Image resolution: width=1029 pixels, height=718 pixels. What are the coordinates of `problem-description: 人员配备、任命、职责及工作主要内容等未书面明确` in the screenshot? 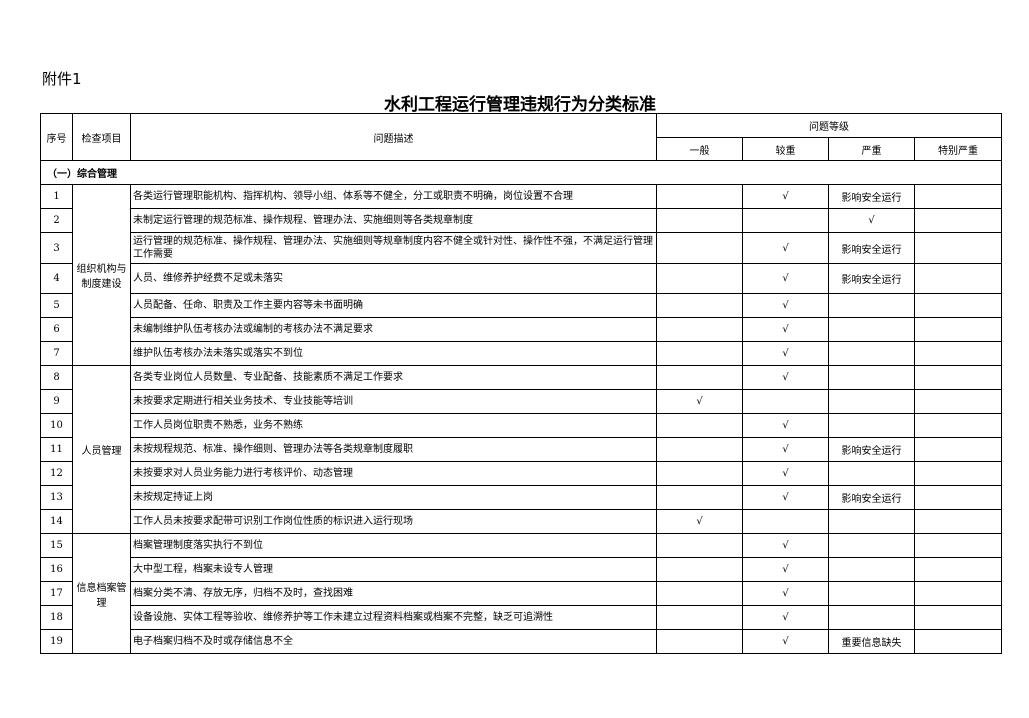 It's located at (393, 305).